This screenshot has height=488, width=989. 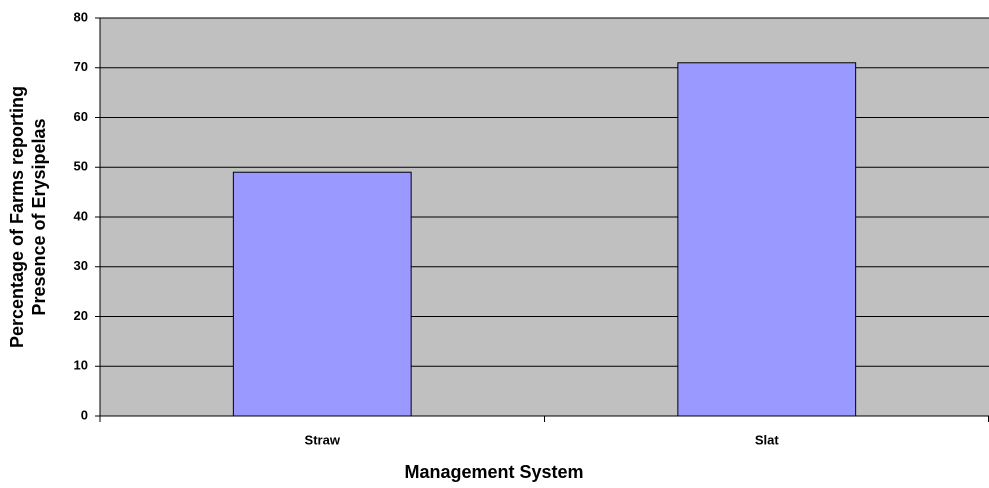 I want to click on x-tick-label: Straw, so click(x=323, y=439).